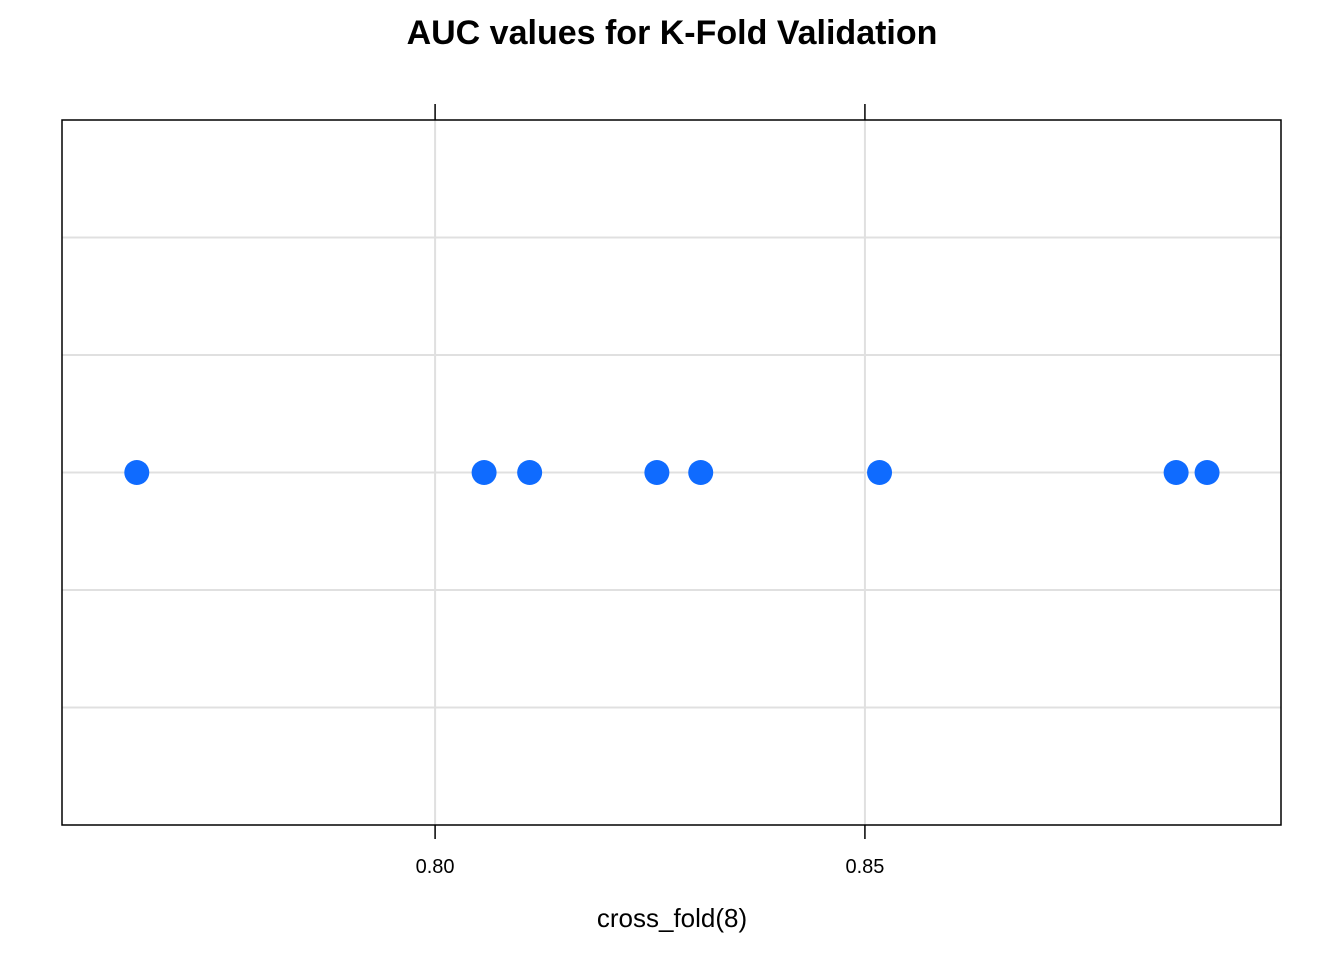  I want to click on chart-title: AUC values for K-Fold Validation, so click(672, 33).